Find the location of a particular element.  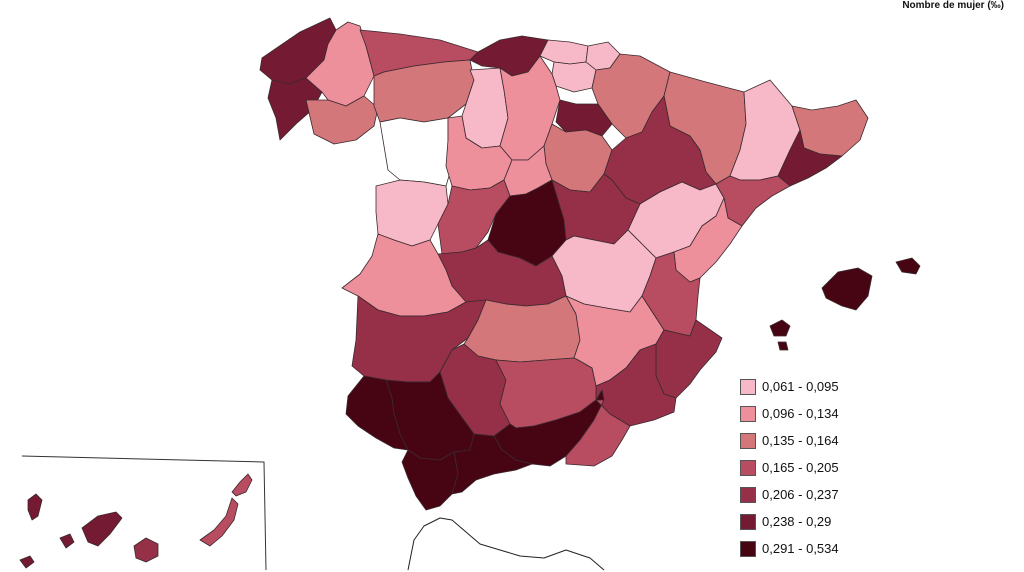

province-pontevedra is located at coordinates (295, 109).